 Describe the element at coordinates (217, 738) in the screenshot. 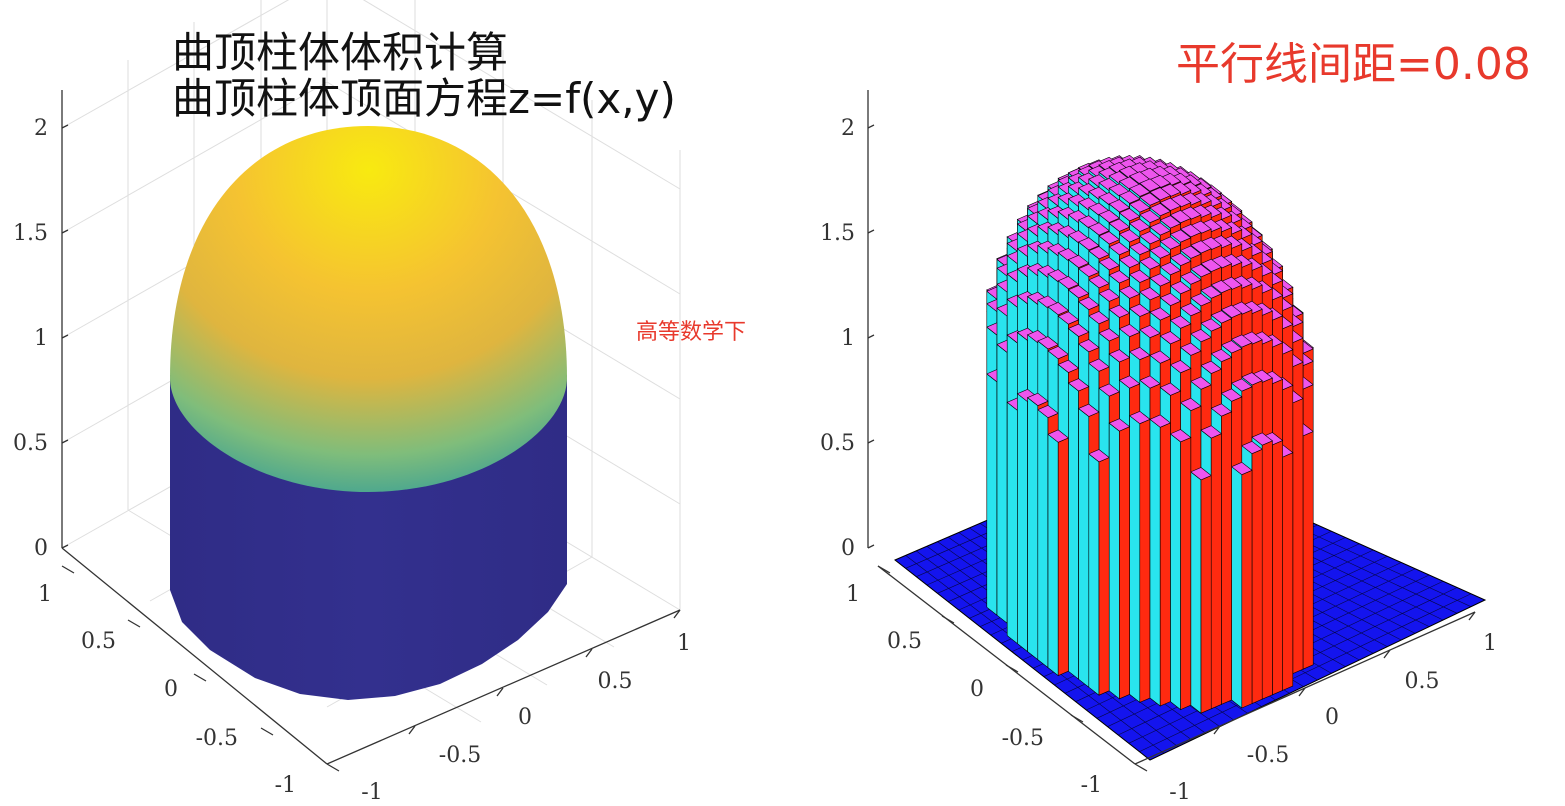

I see `left-y-tick-label: -0.5` at that location.